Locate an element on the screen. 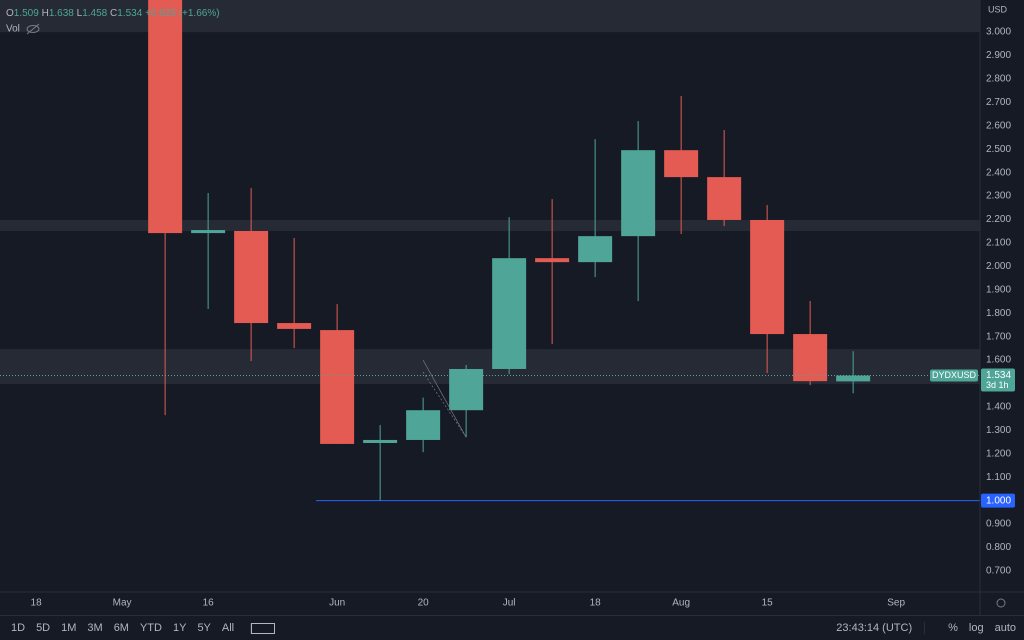 This screenshot has width=1024, height=640. symbol-label: DYDXUSD is located at coordinates (954, 375).